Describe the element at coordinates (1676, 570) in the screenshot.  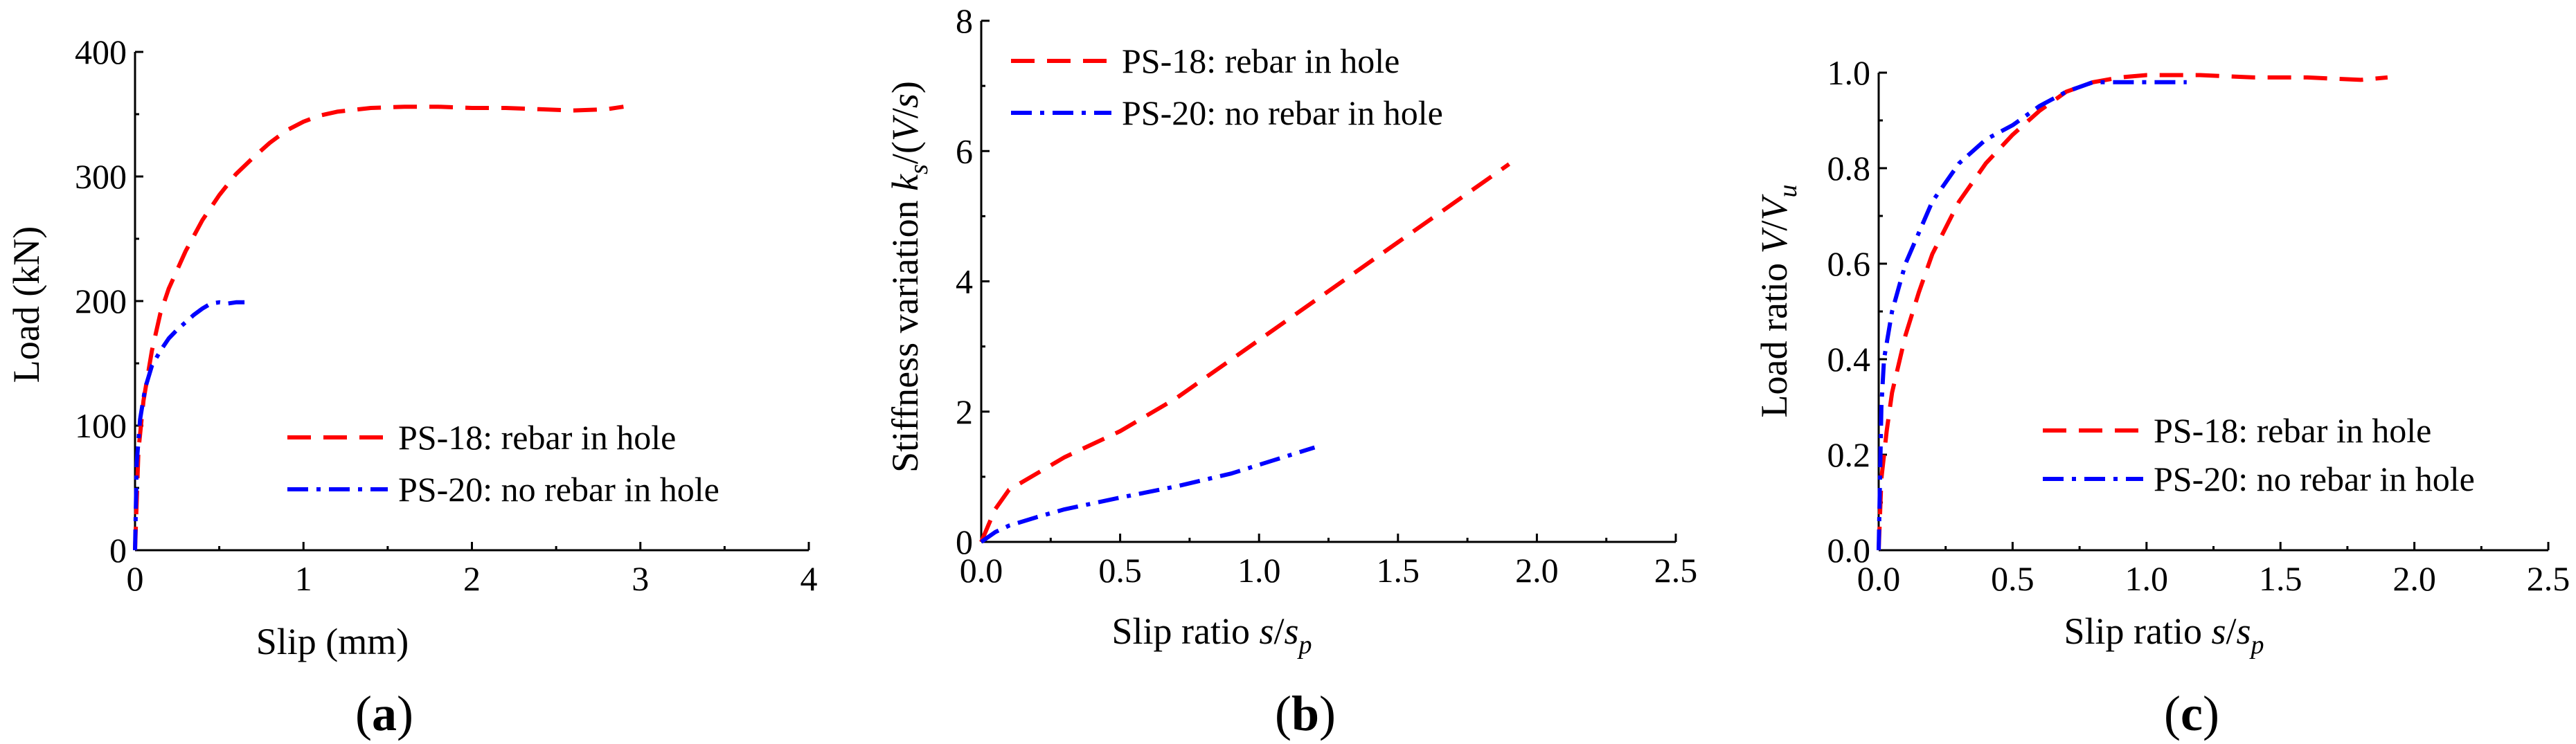
I see `x-tick-label-b: 2.5` at that location.